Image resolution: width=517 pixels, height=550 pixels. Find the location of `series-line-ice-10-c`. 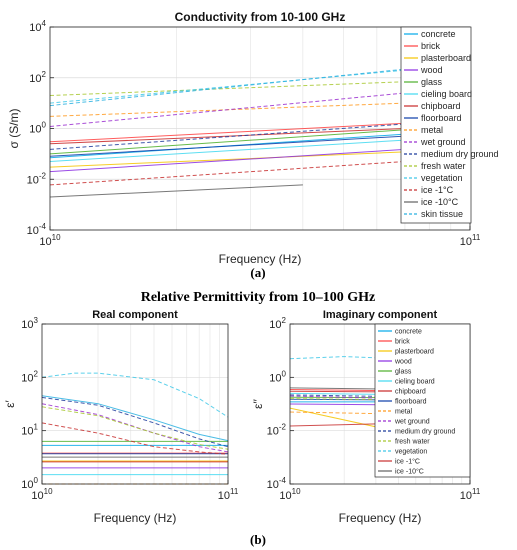

series-line-ice-10-c is located at coordinates (176, 191).